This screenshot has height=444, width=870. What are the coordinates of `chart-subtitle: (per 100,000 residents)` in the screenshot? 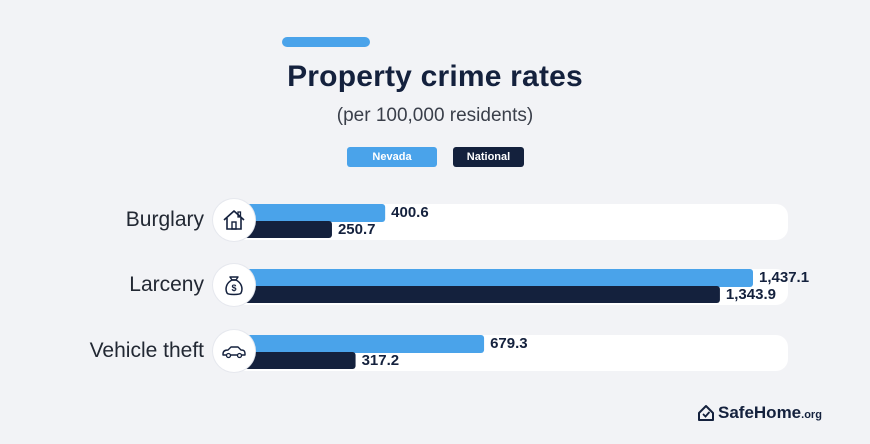 It's located at (435, 115).